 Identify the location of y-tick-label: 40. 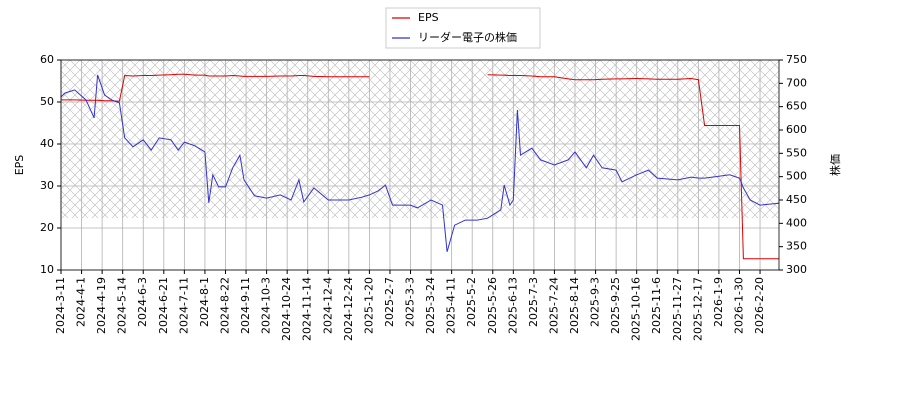
(47, 143).